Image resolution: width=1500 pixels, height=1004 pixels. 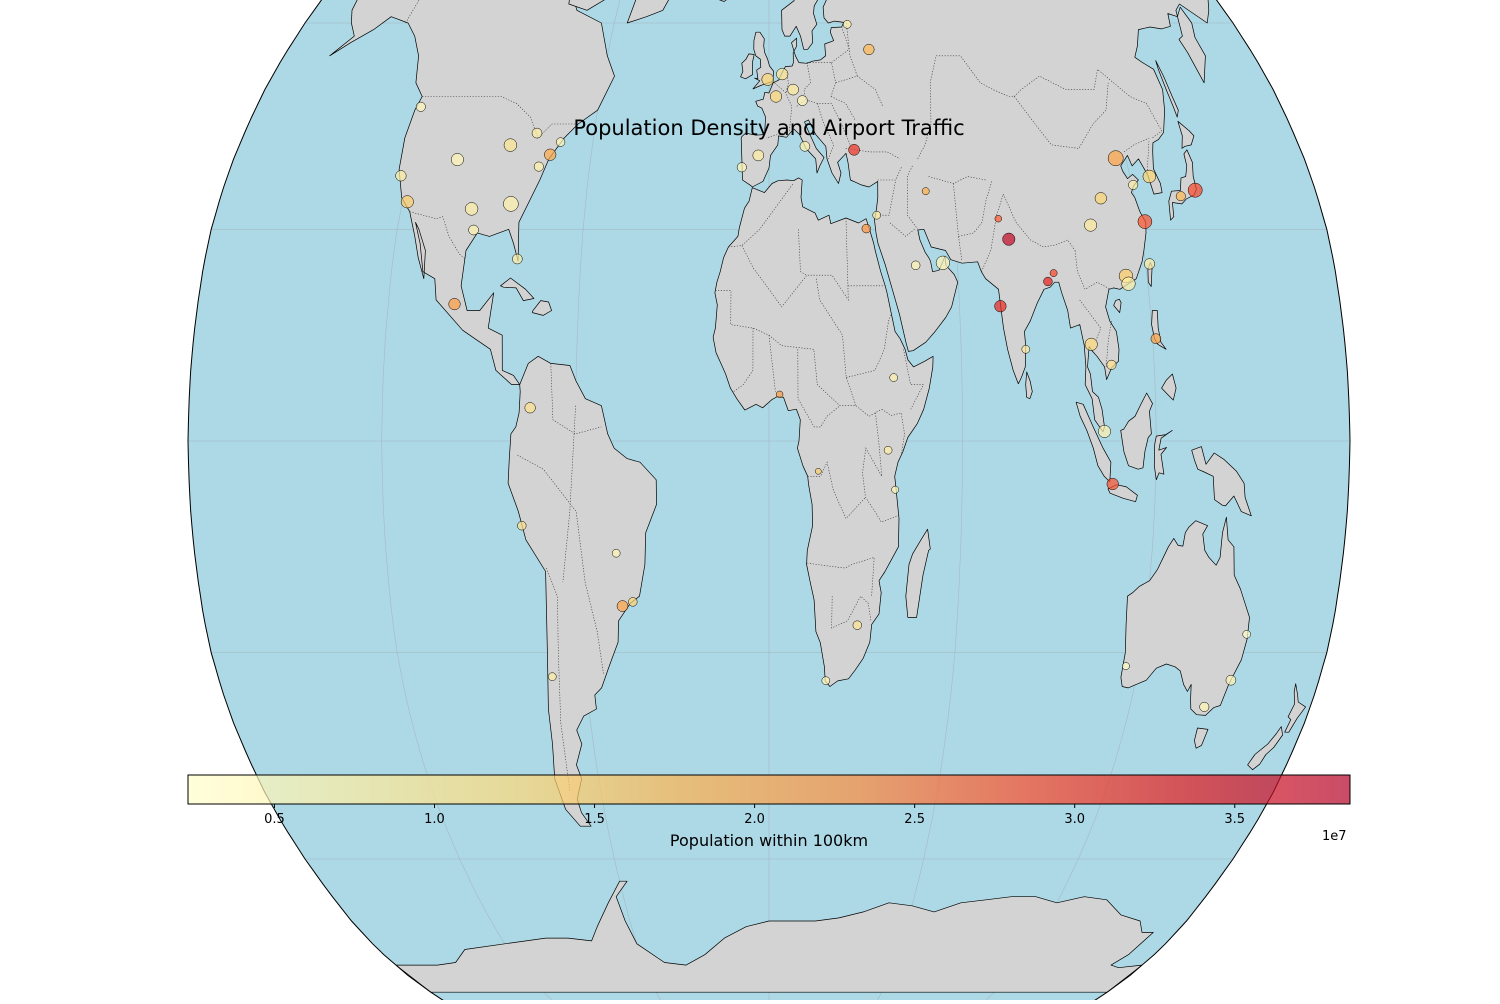 I want to click on land-nz-south, so click(x=1265, y=748).